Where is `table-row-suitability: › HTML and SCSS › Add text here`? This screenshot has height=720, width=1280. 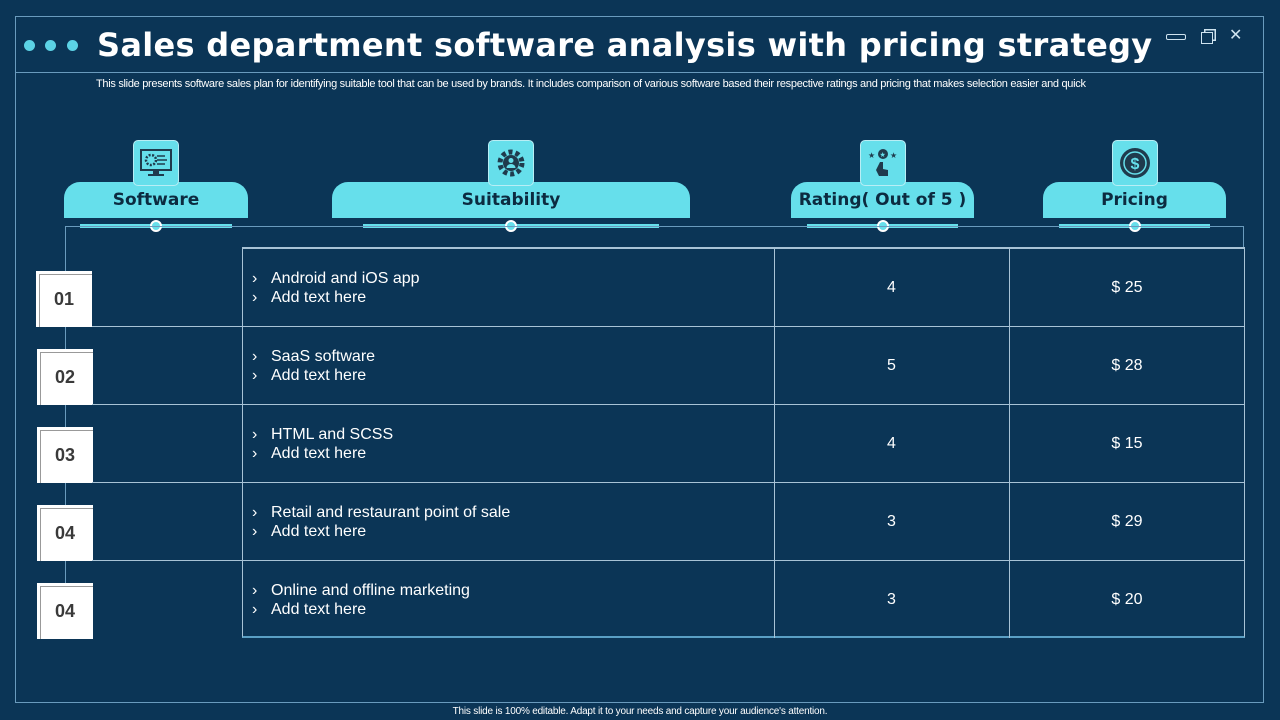 table-row-suitability: › HTML and SCSS › Add text here is located at coordinates (322, 444).